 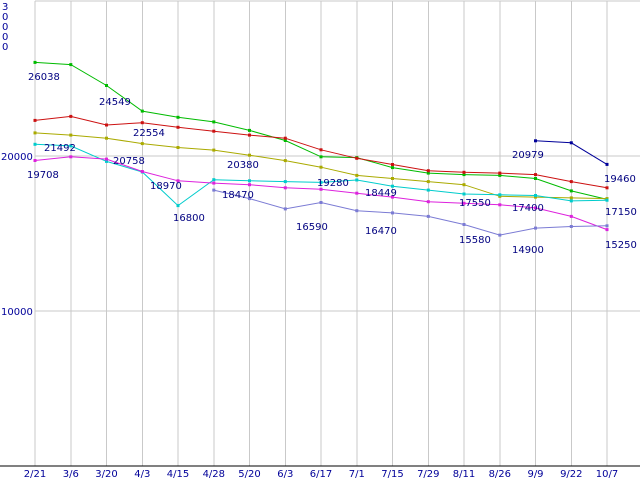 What do you see at coordinates (528, 250) in the screenshot?
I see `value-label-periwinkle: 14900` at bounding box center [528, 250].